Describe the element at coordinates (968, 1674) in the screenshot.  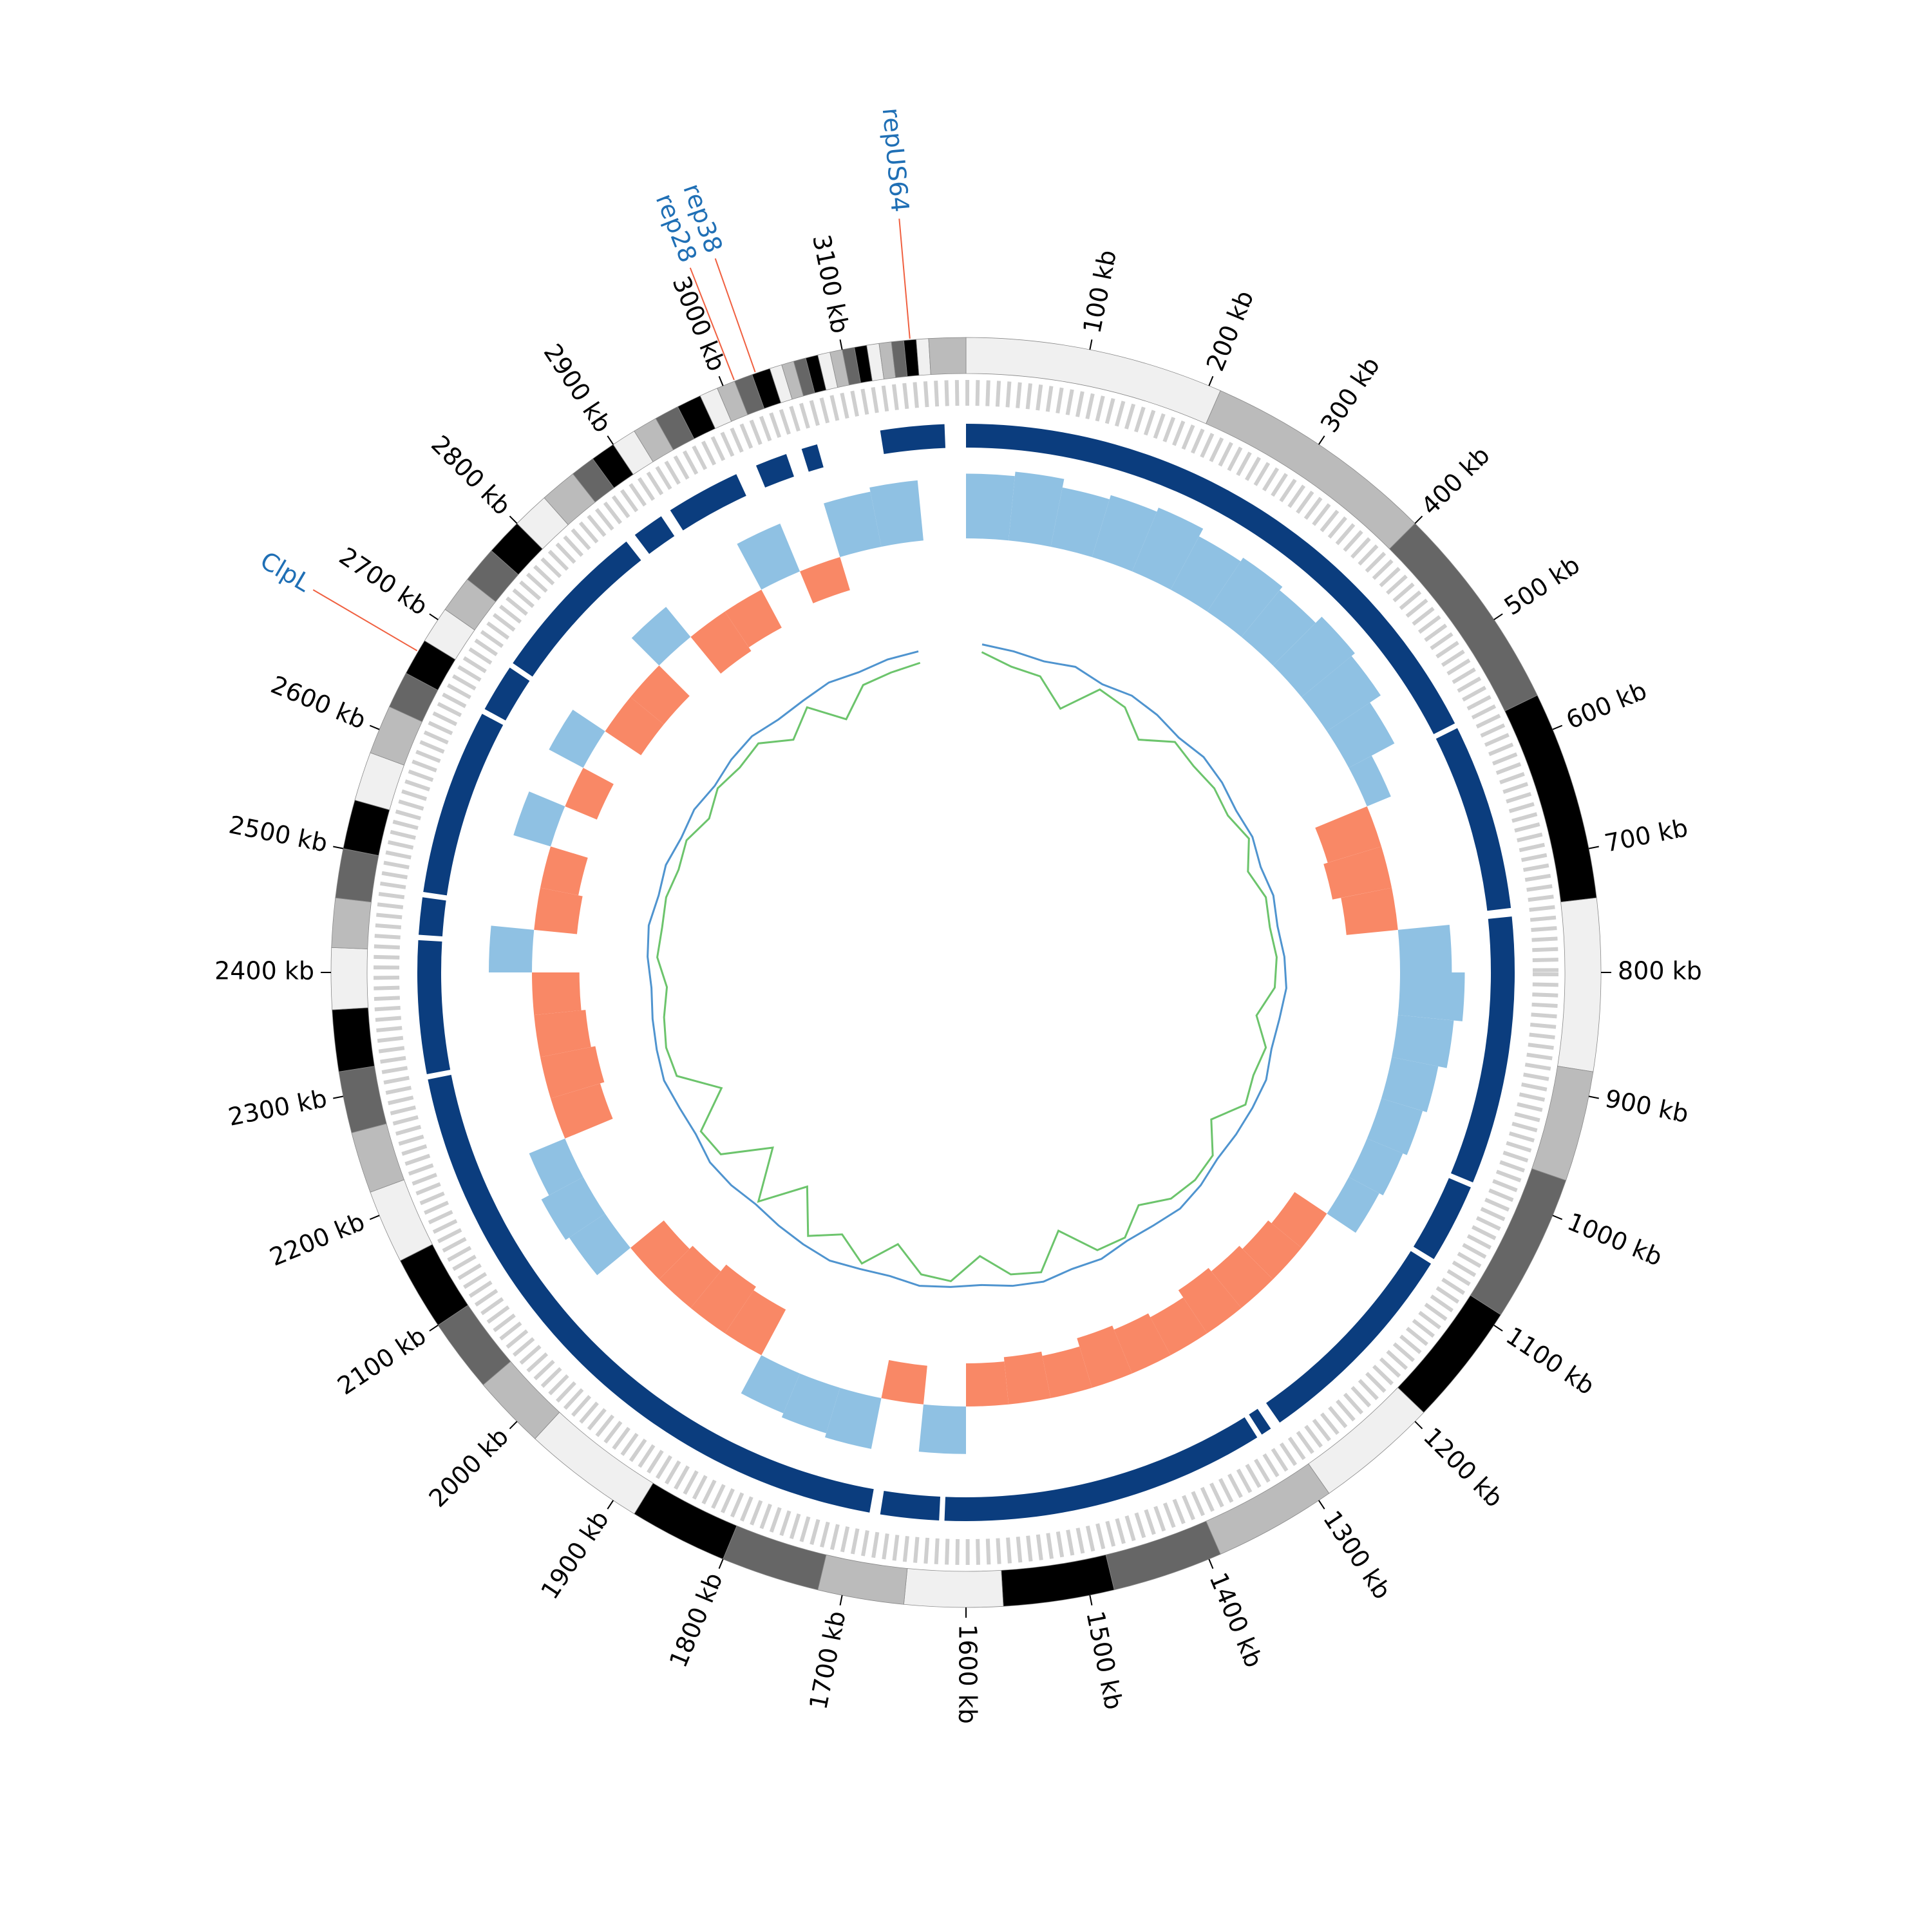
I see `tick-label: 1600 kb` at that location.